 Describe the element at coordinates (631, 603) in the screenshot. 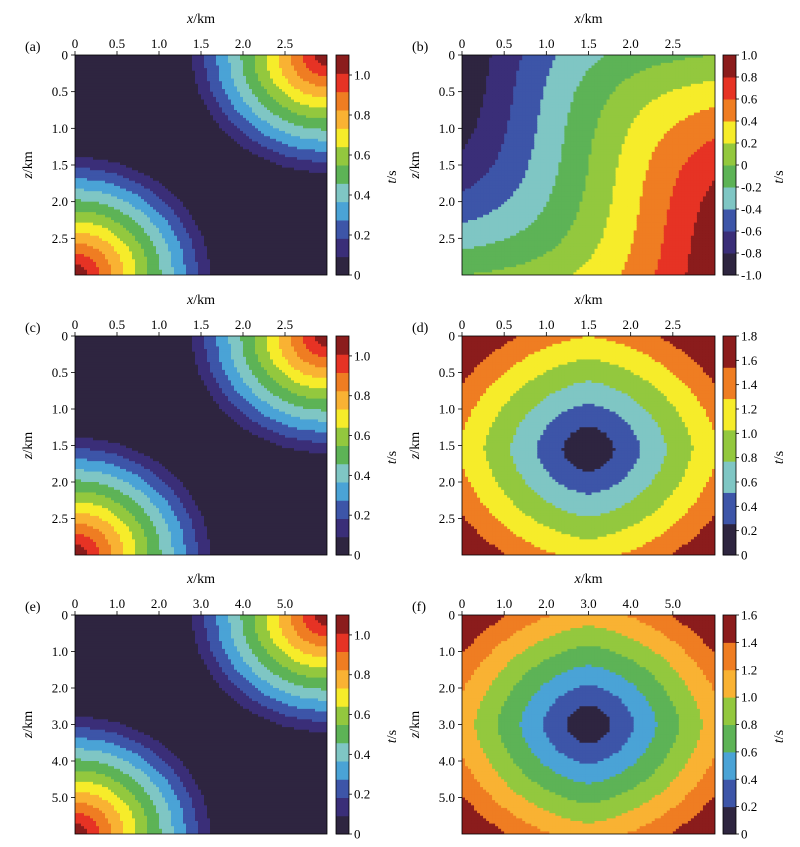

I see `x-tick-label: 4.0` at that location.